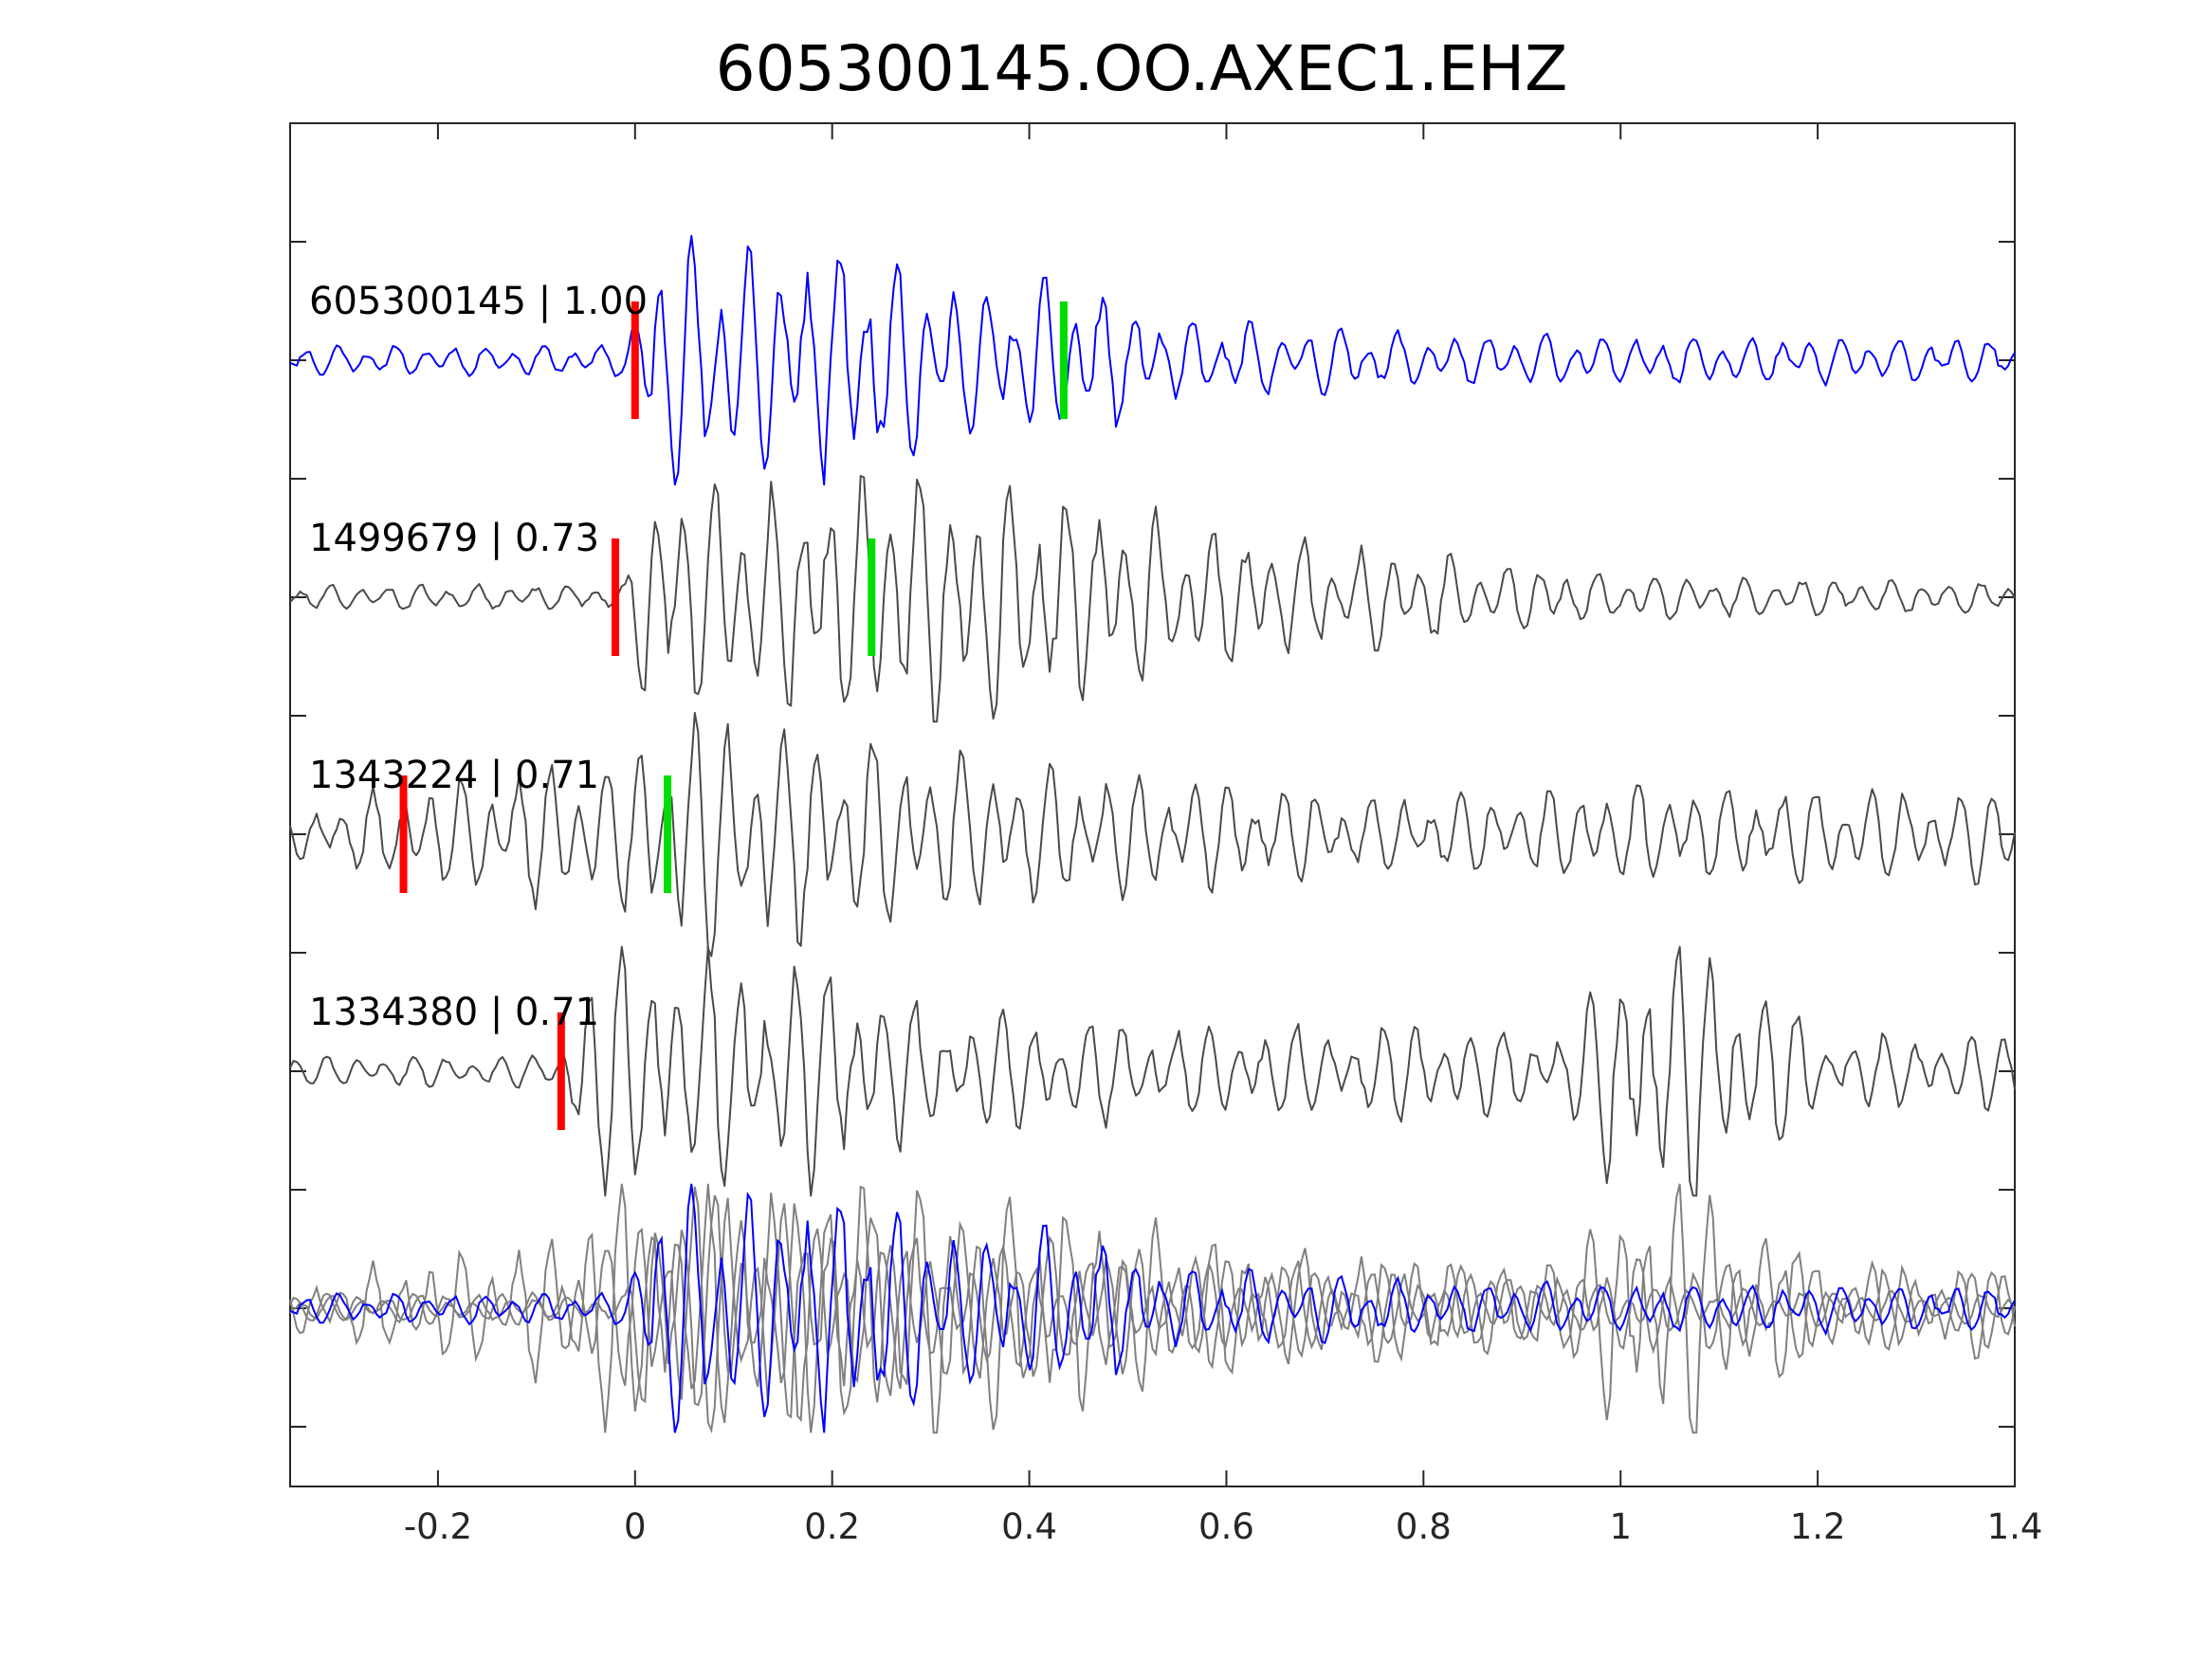 The height and width of the screenshot is (1659, 2212). I want to click on x-tick-label: 1.2, so click(1818, 1526).